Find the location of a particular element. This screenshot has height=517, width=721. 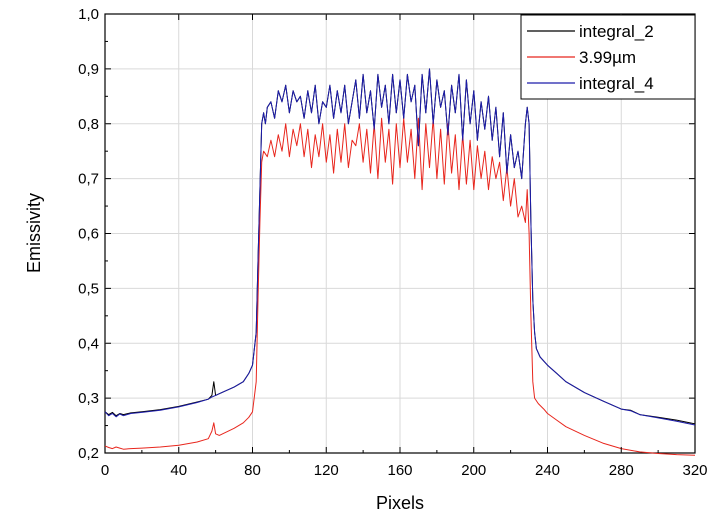

legend-label: integral_4 is located at coordinates (616, 83).